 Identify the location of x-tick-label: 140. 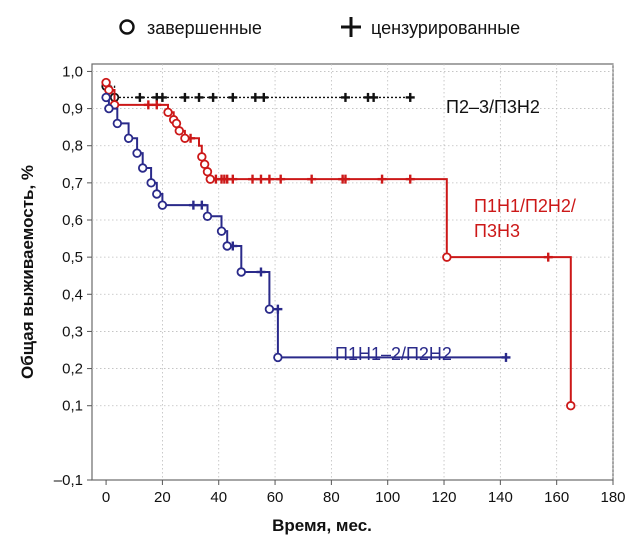
(500, 497).